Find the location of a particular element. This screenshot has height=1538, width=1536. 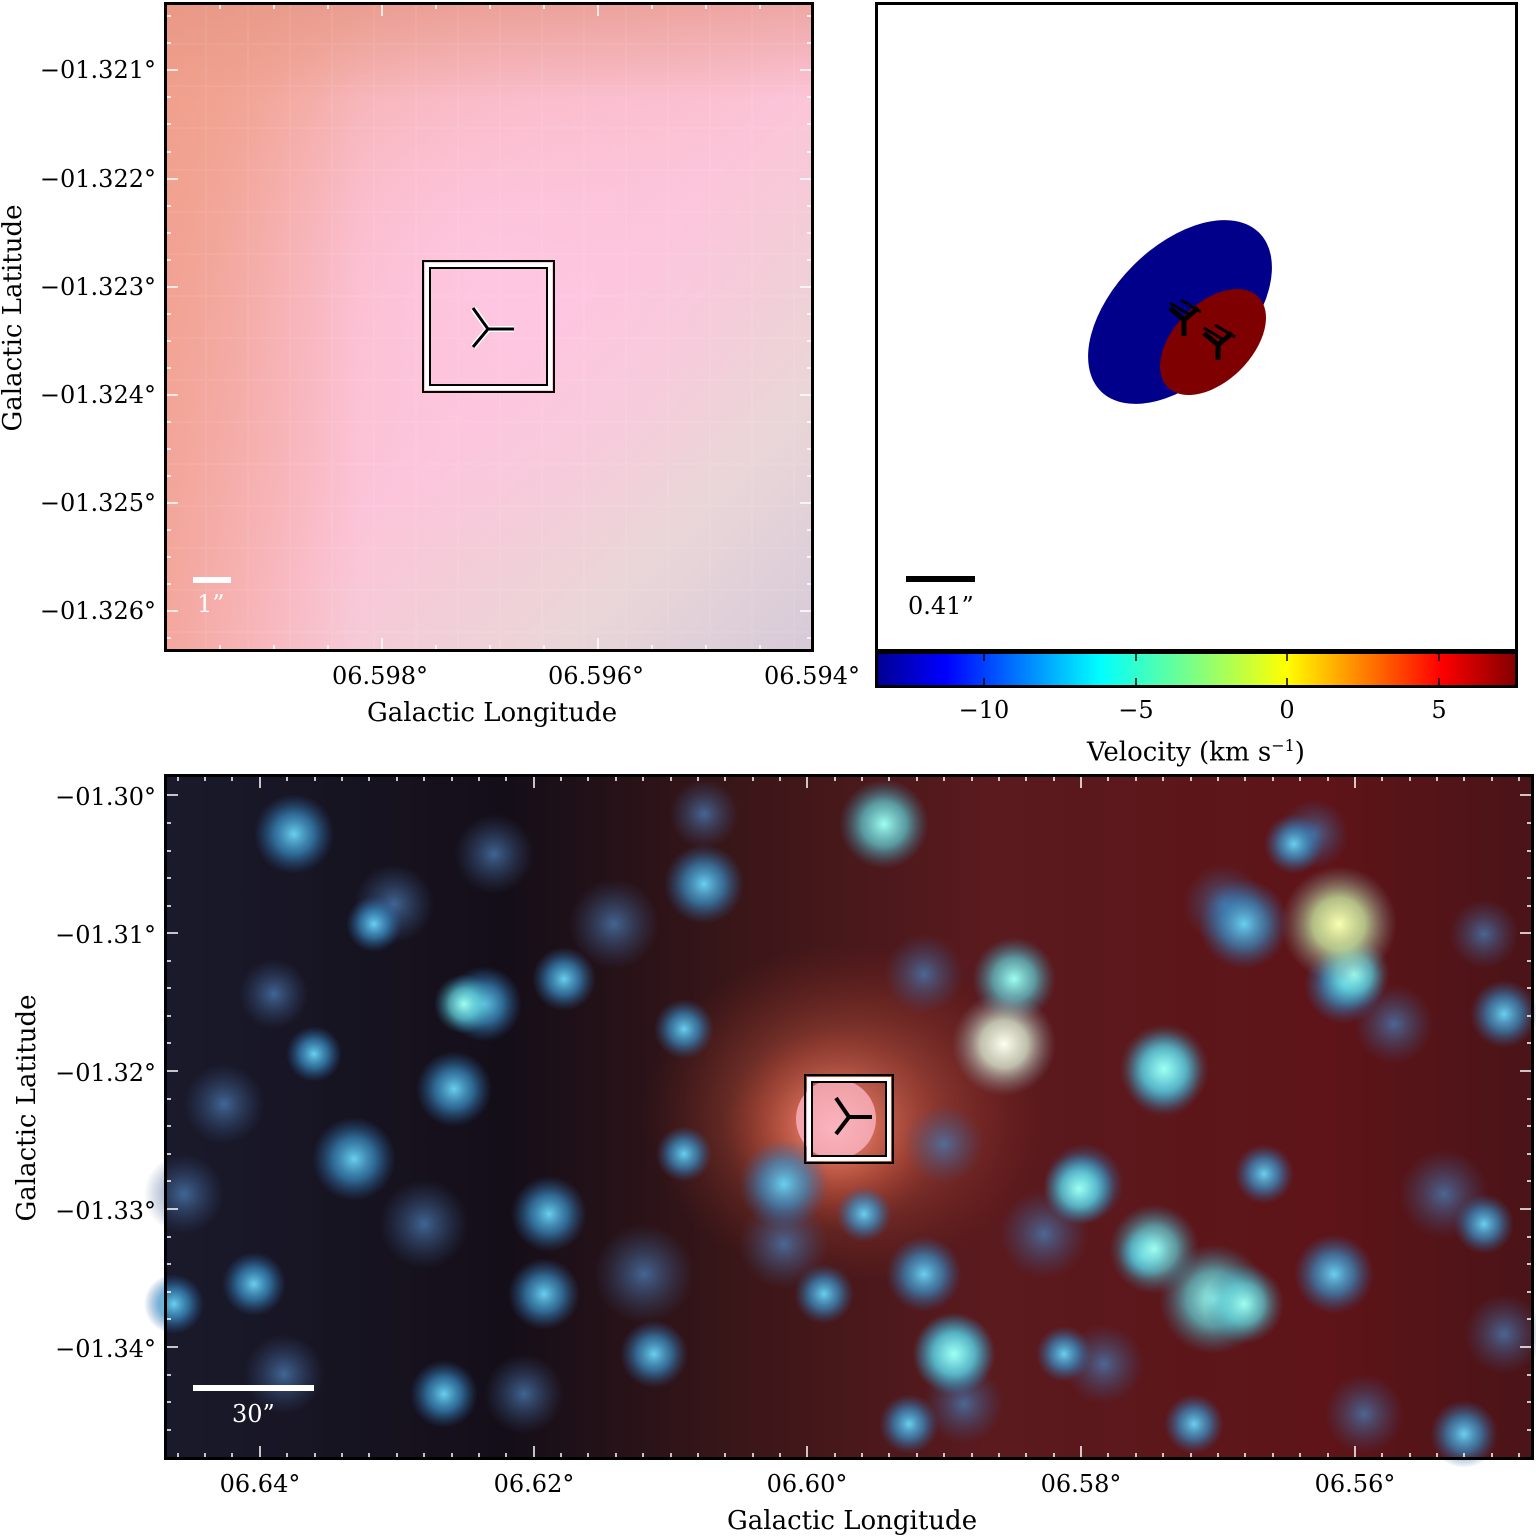

panel-b-colorbar is located at coordinates (1196, 669).